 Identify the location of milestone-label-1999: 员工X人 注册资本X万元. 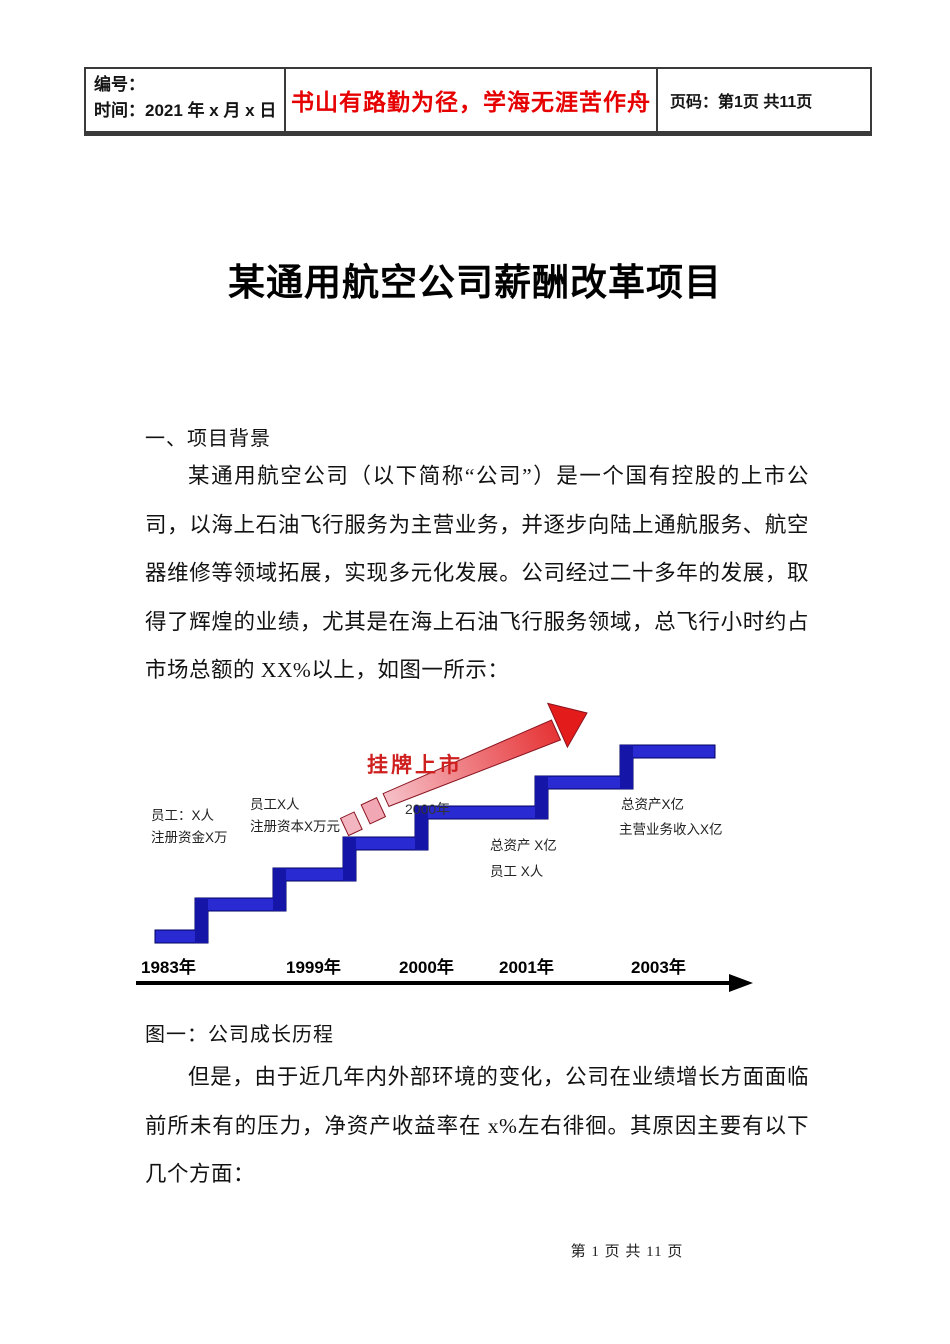
(295, 815).